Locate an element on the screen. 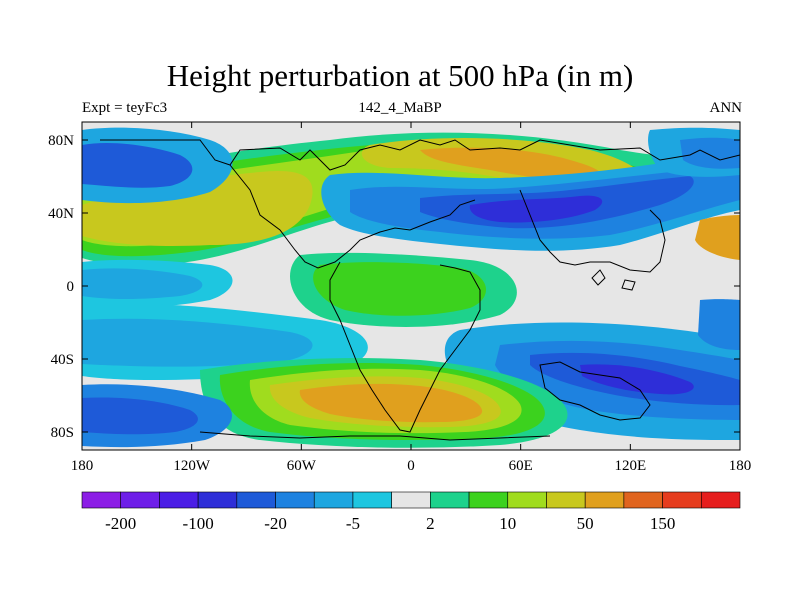 Image resolution: width=800 pixels, height=600 pixels. colorbar-label: -100 is located at coordinates (198, 523).